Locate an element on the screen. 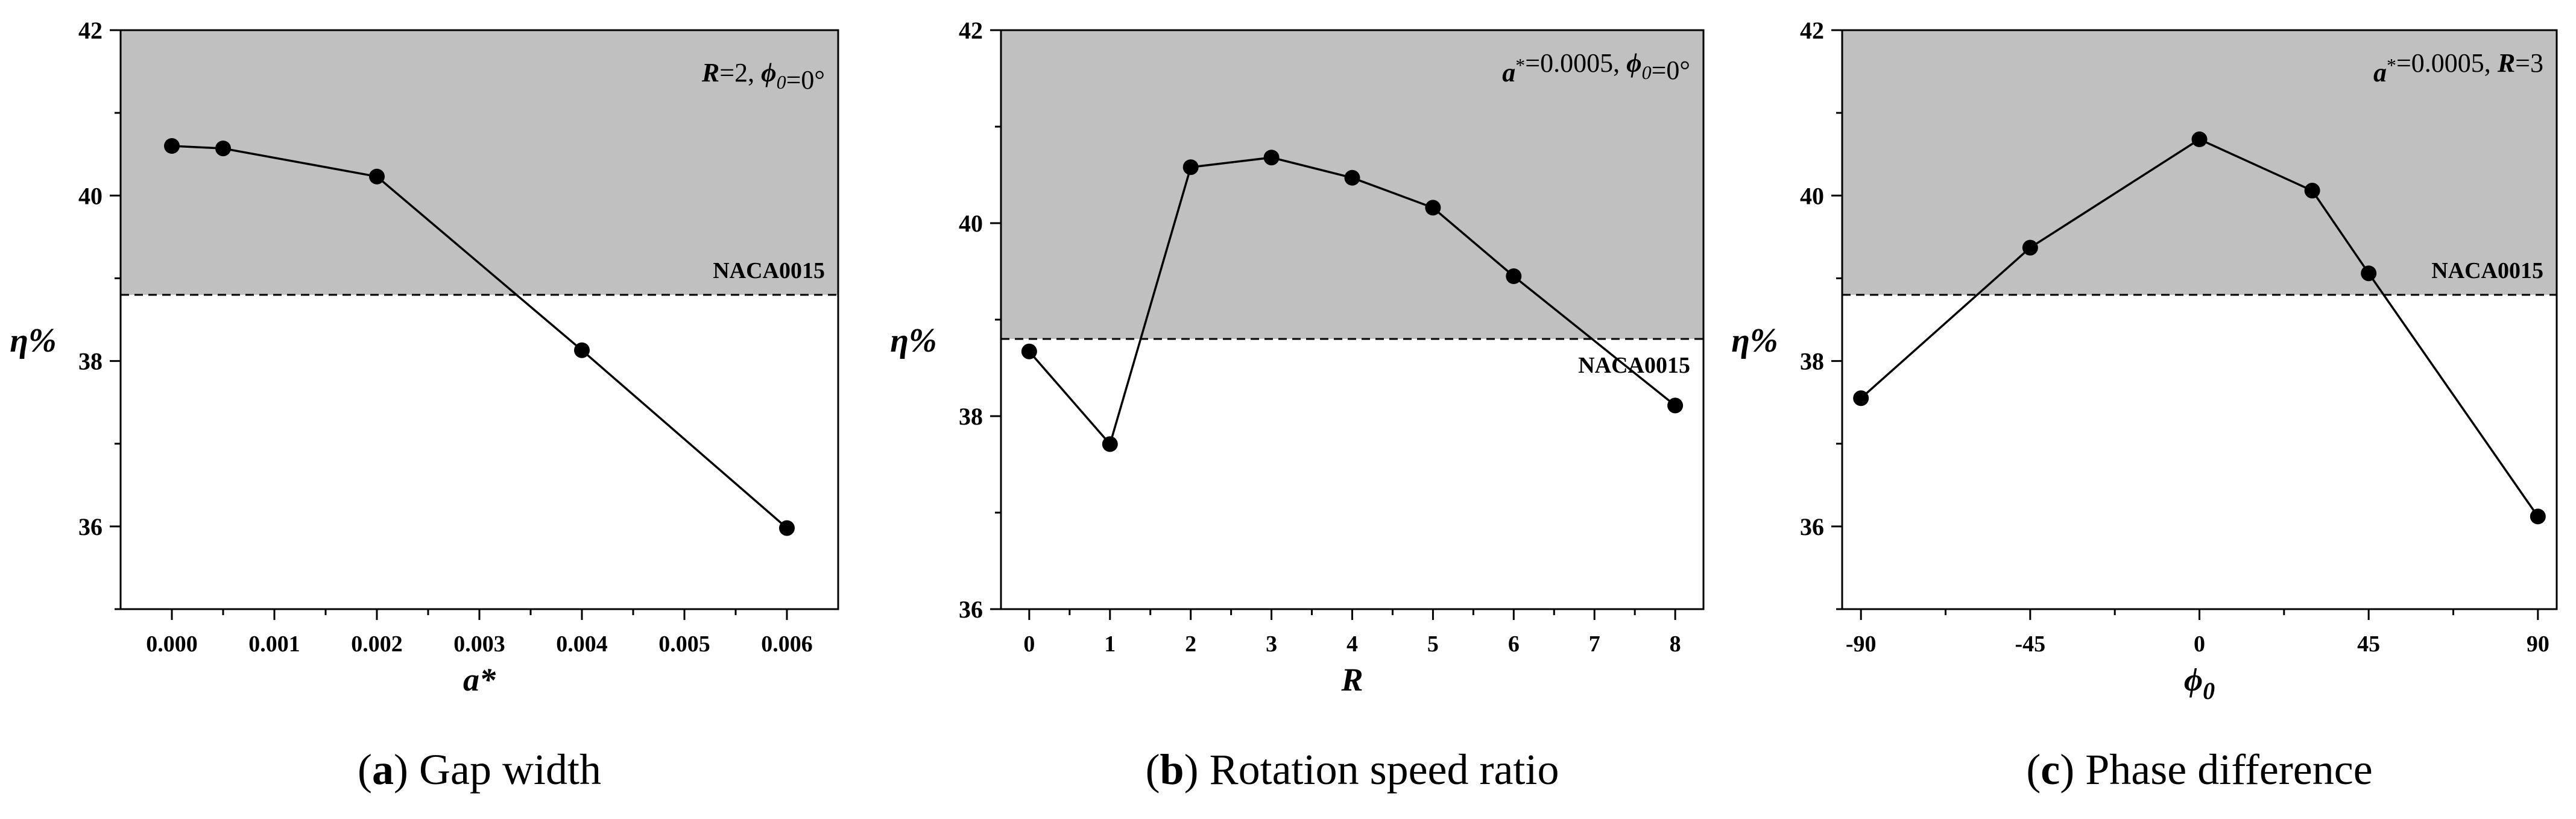 This screenshot has height=819, width=2576. x-tick-label: 3 is located at coordinates (1271, 644).